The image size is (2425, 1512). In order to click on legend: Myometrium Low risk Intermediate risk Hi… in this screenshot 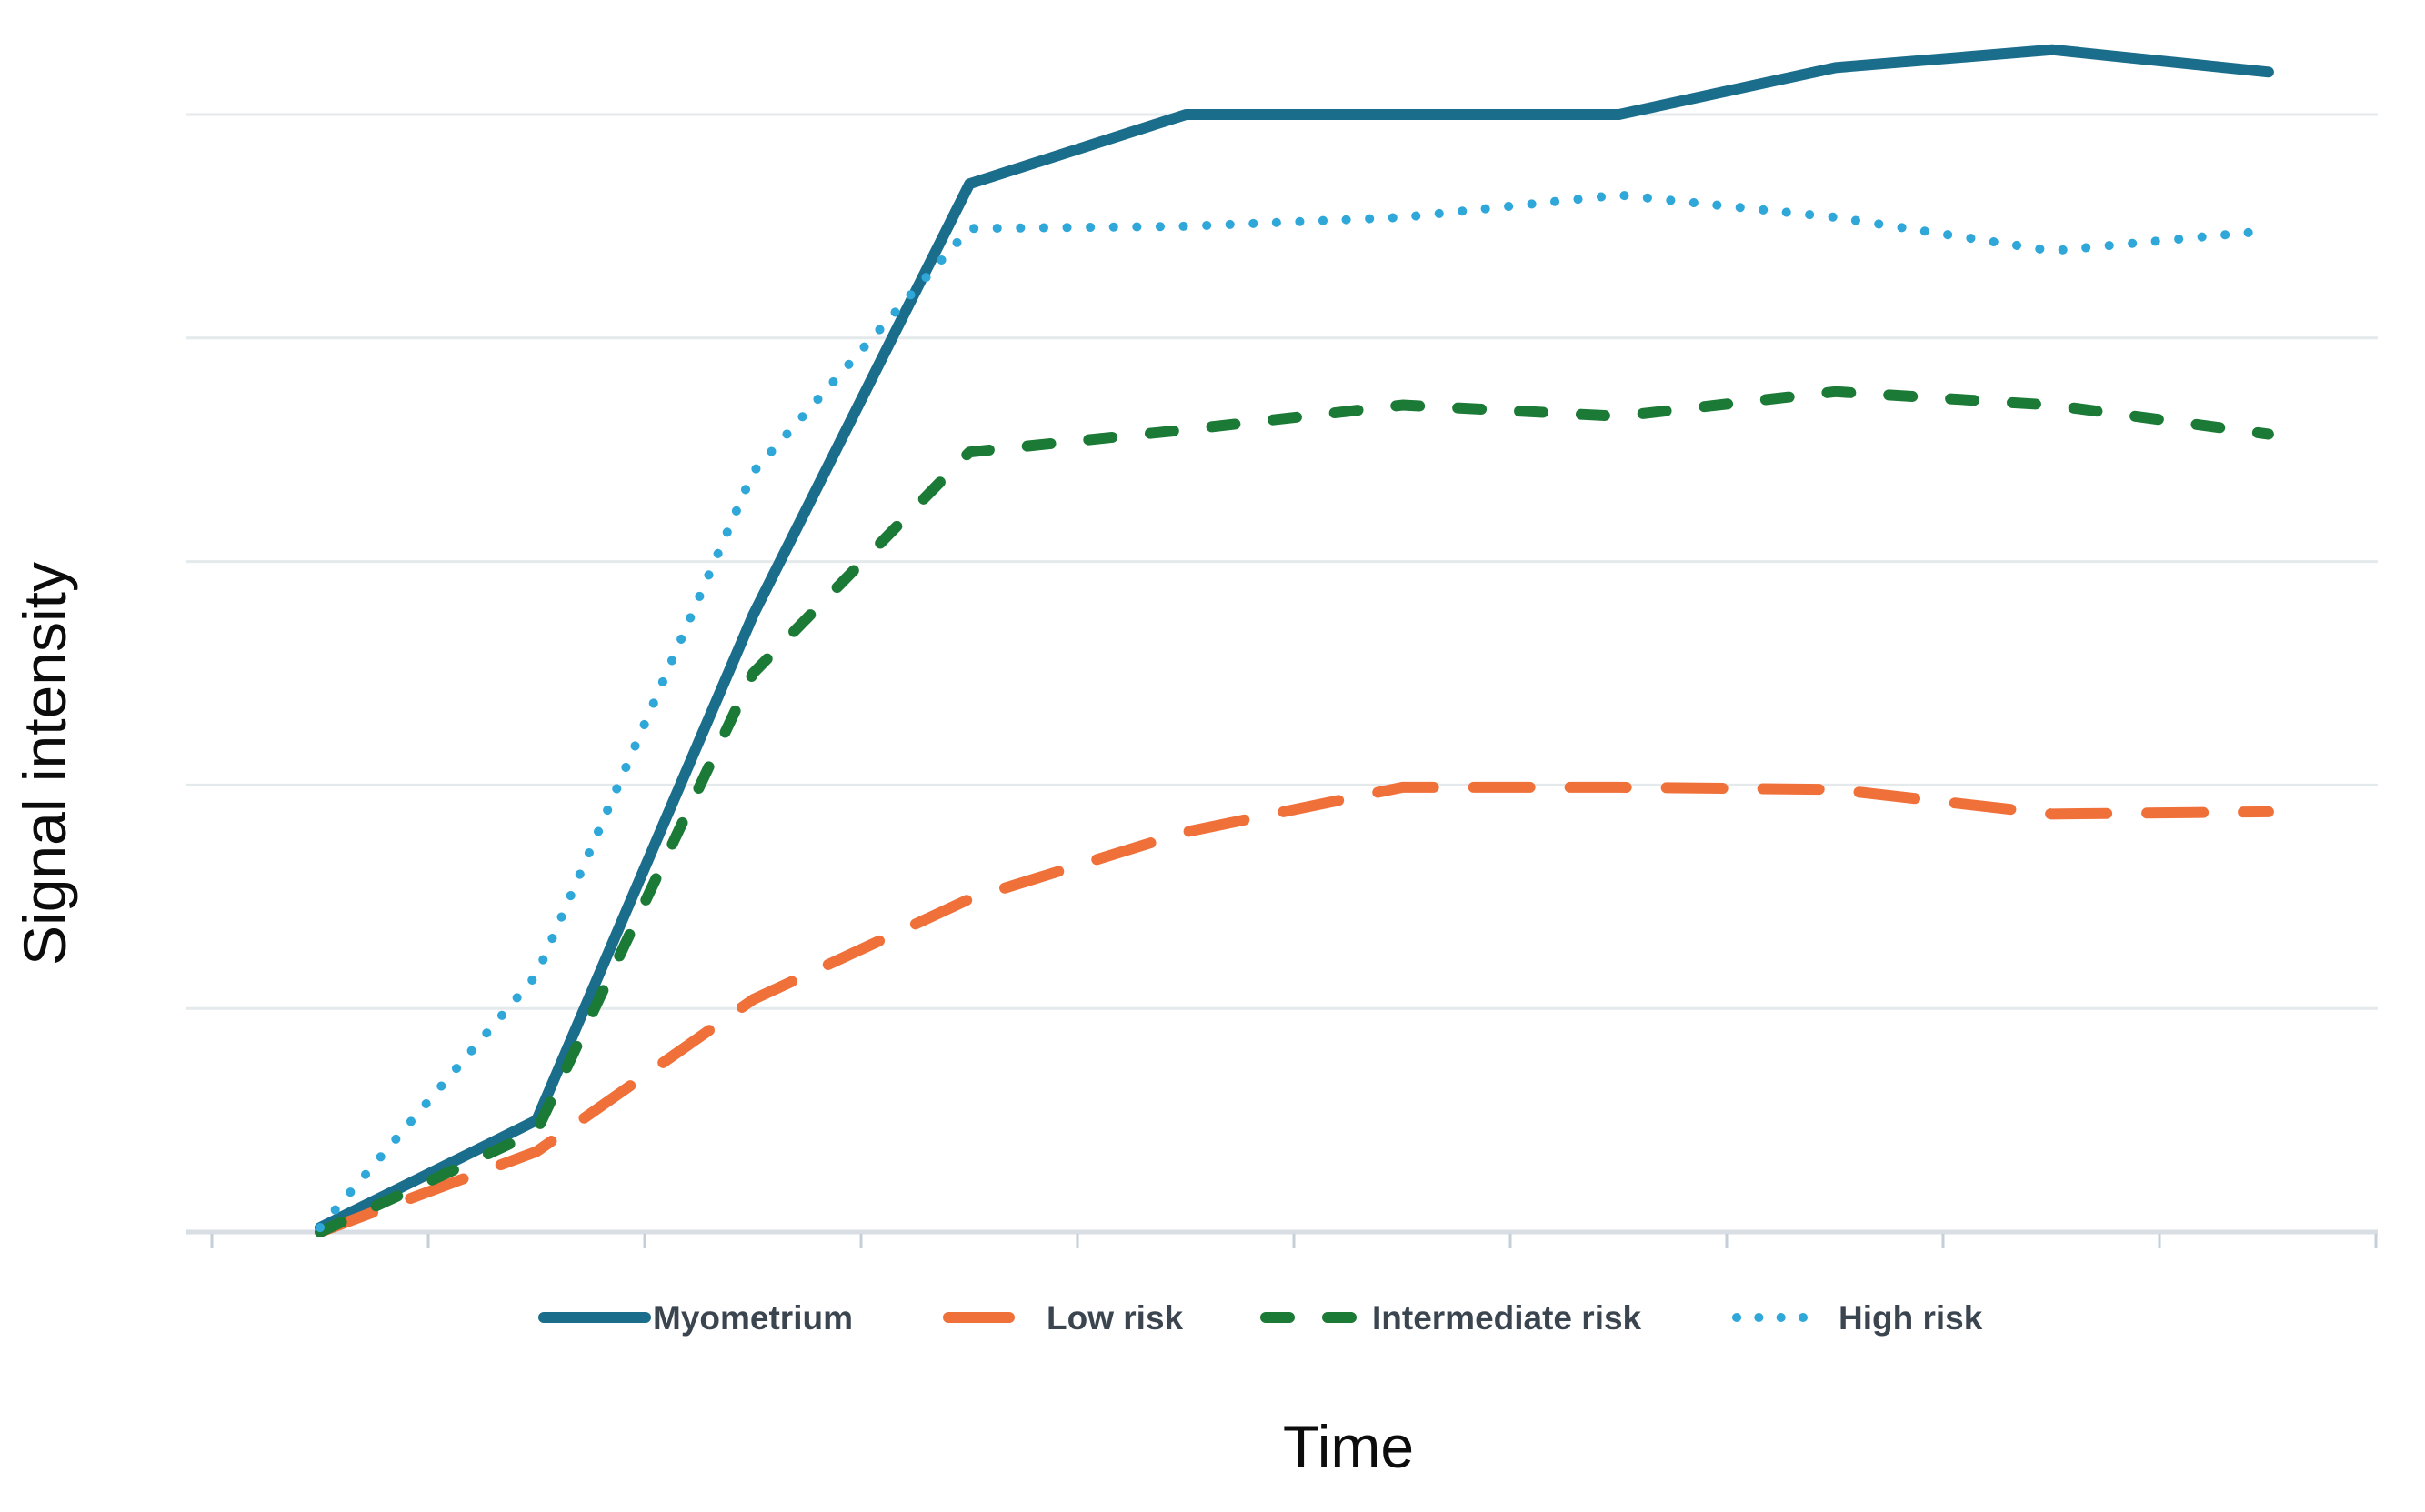, I will do `click(1260, 1318)`.